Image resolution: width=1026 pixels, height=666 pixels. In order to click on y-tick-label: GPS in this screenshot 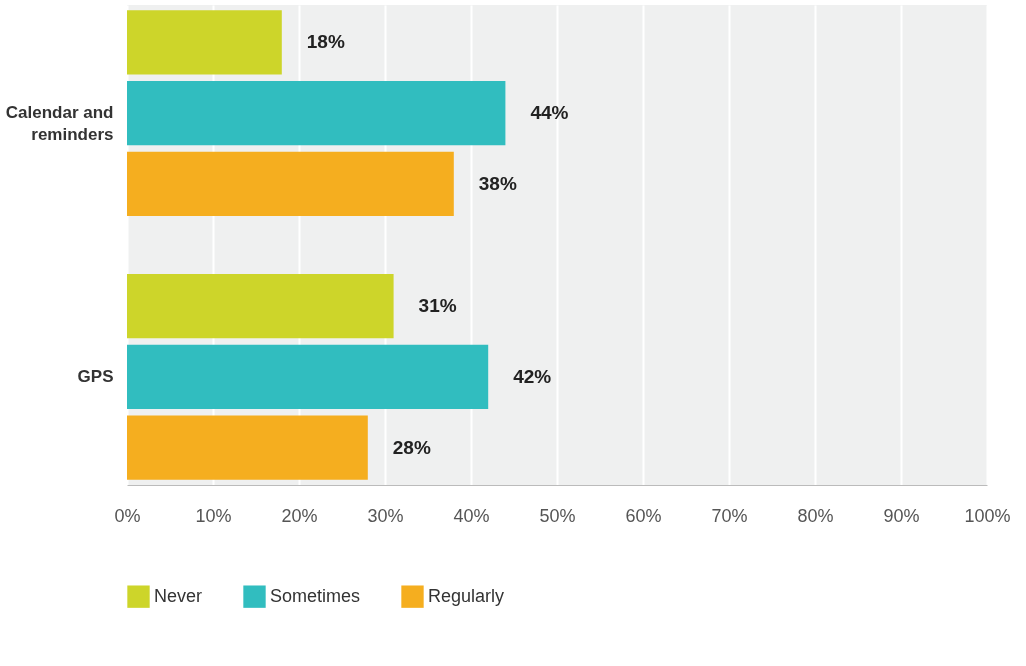, I will do `click(95, 376)`.